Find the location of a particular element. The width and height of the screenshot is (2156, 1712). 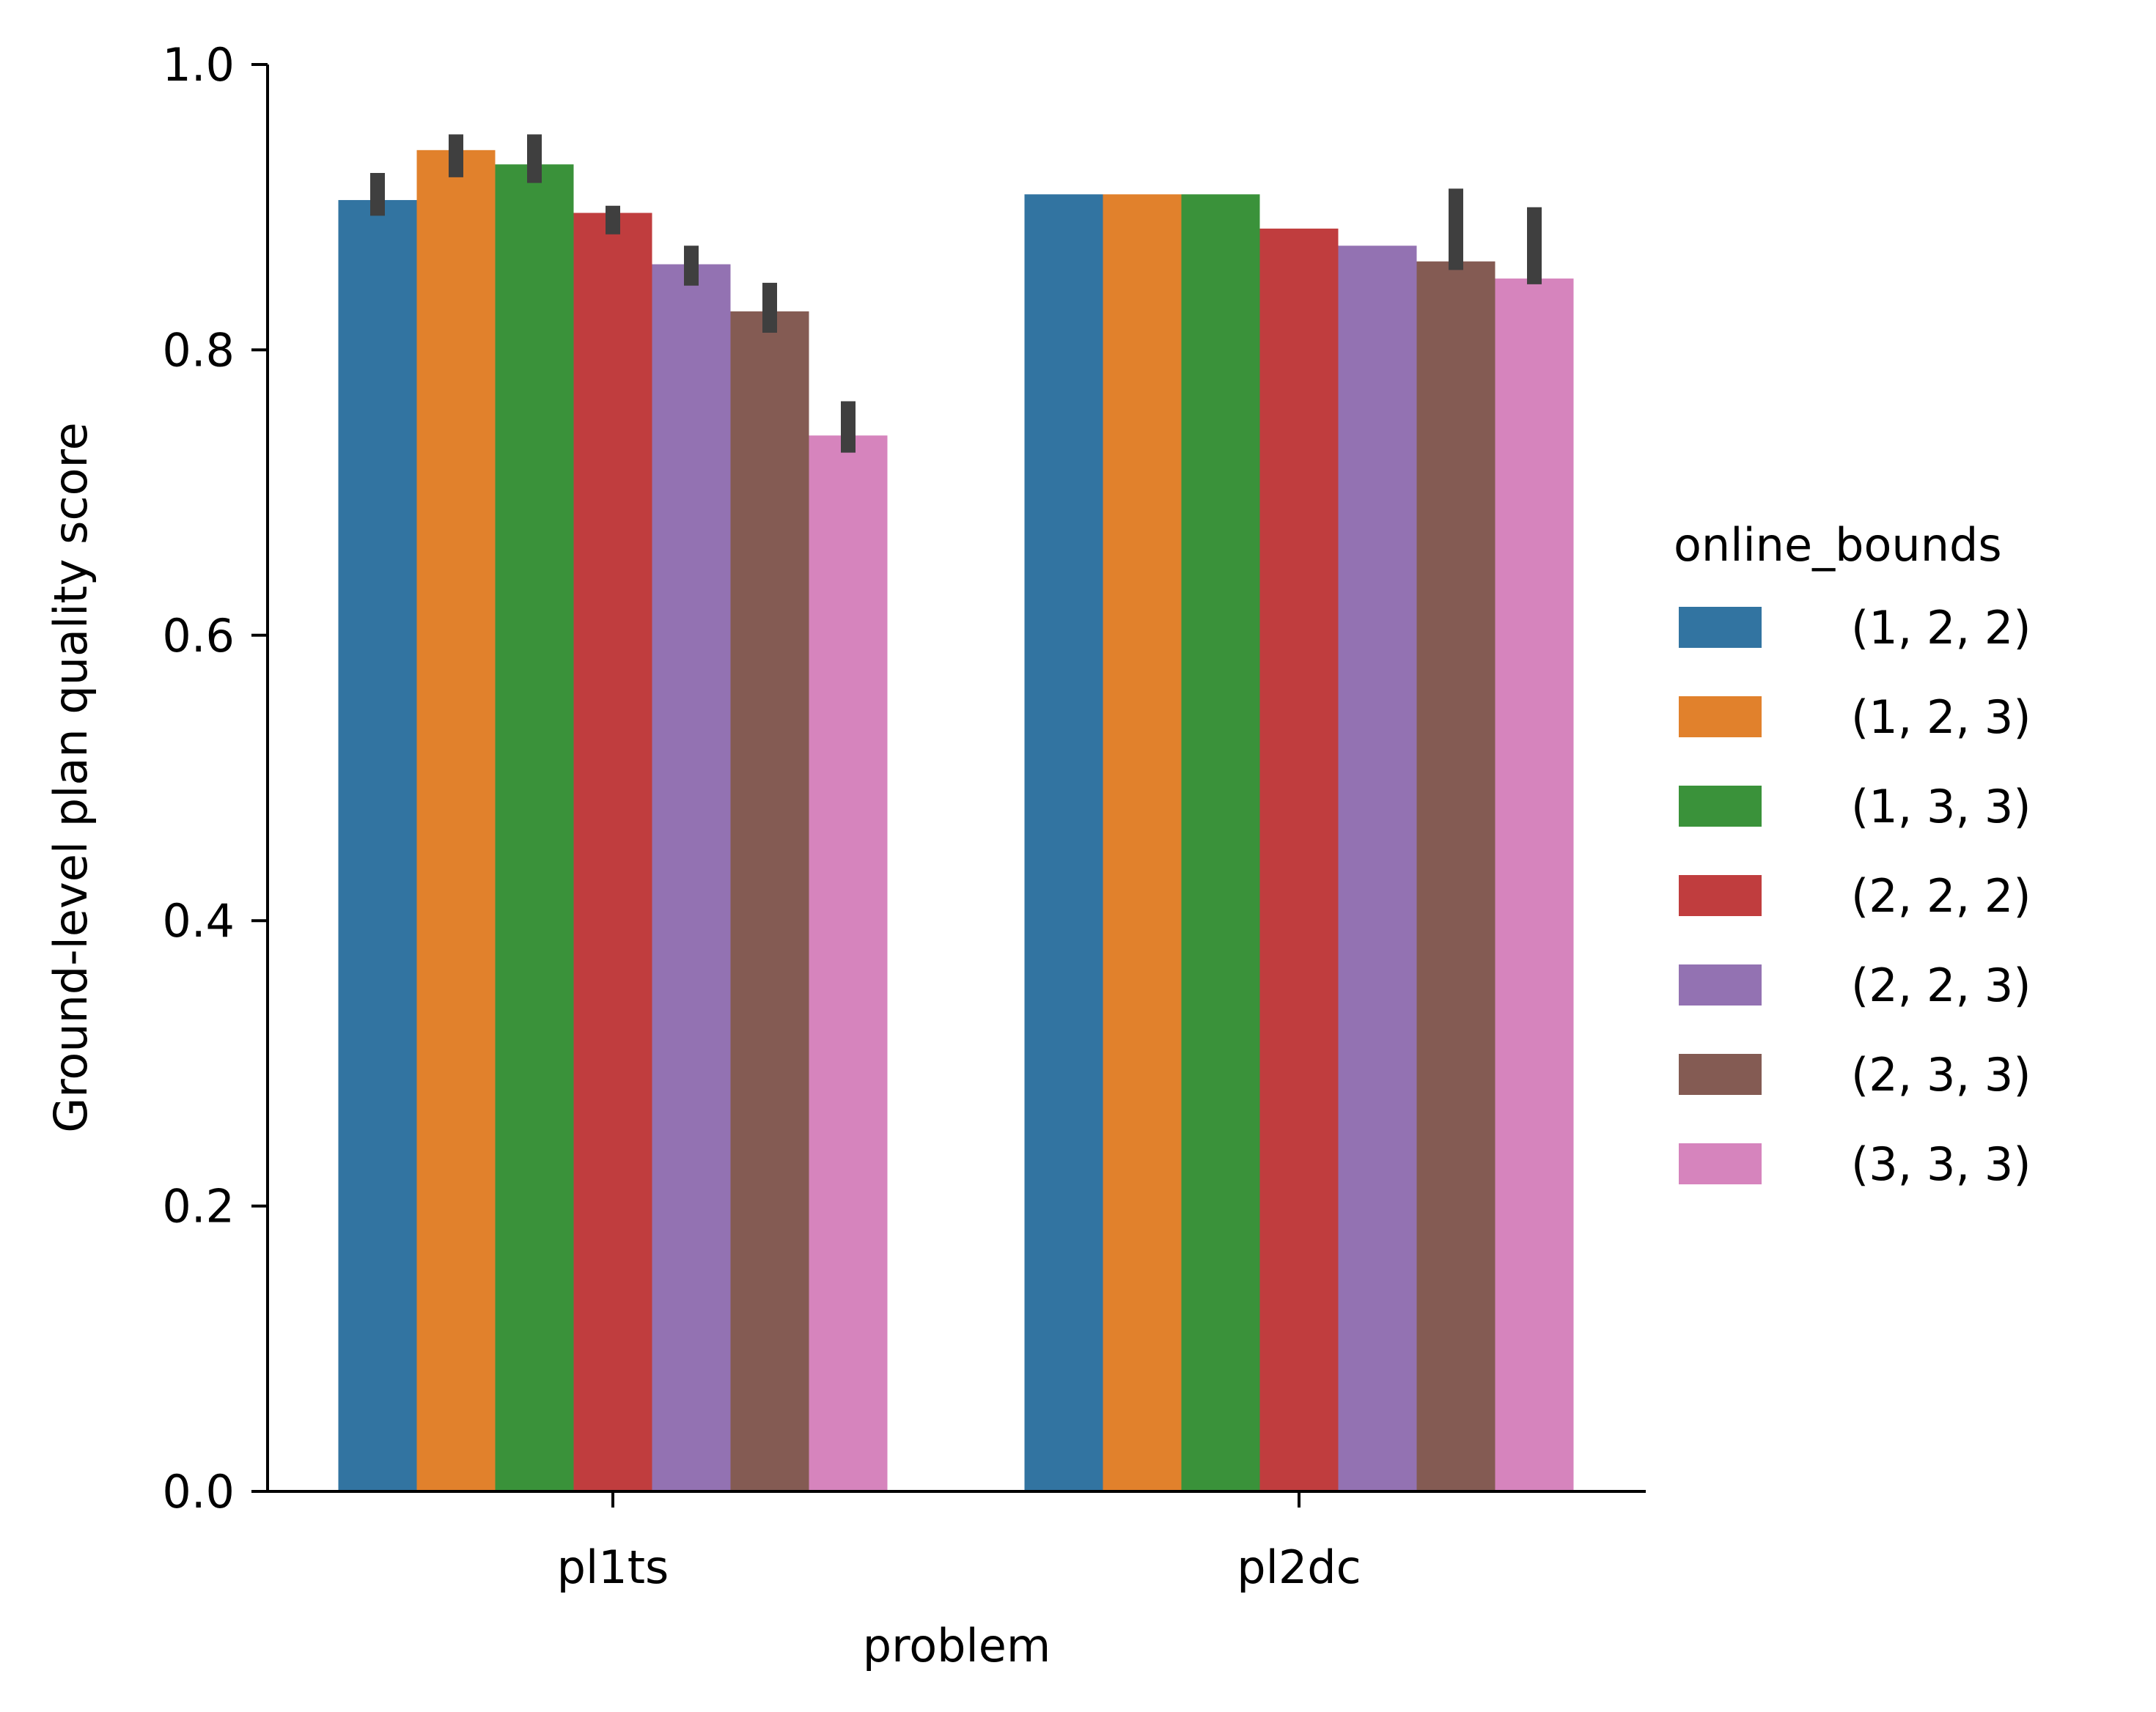

legend-label: (2, 3, 3) is located at coordinates (1941, 1075).